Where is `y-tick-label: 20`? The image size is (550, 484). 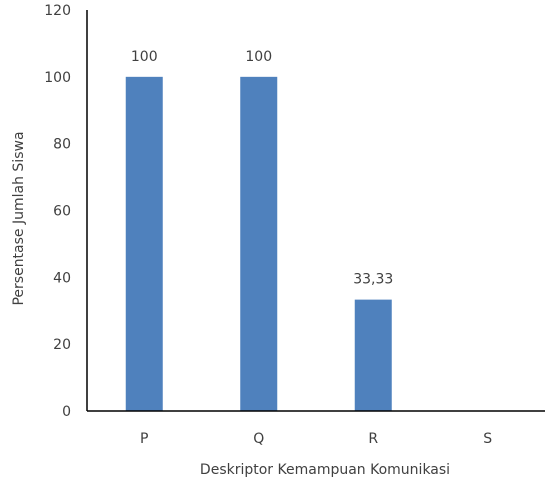 y-tick-label: 20 is located at coordinates (62, 345).